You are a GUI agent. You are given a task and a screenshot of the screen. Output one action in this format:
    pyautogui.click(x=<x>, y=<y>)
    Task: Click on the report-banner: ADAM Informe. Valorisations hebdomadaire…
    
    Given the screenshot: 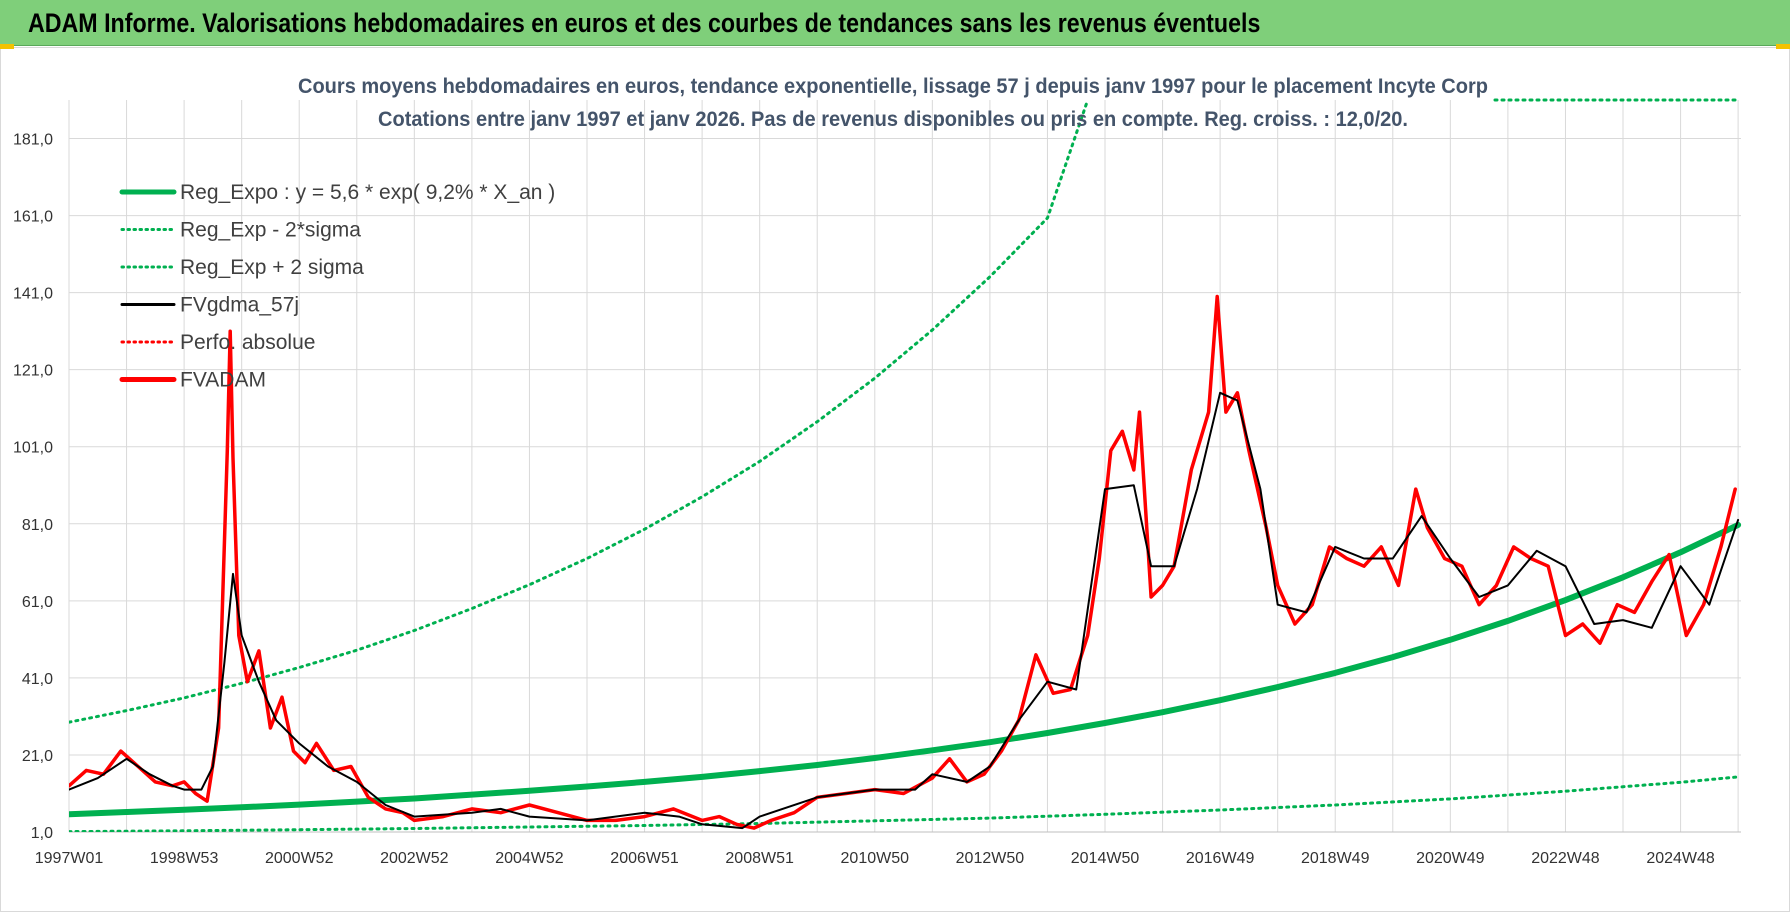 What is the action you would take?
    pyautogui.click(x=895, y=23)
    